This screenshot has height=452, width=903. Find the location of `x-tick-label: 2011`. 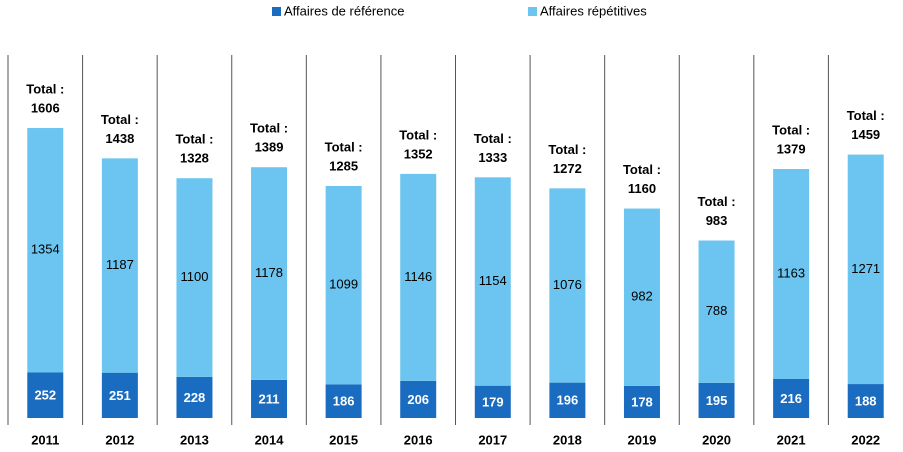

x-tick-label: 2011 is located at coordinates (45, 439).